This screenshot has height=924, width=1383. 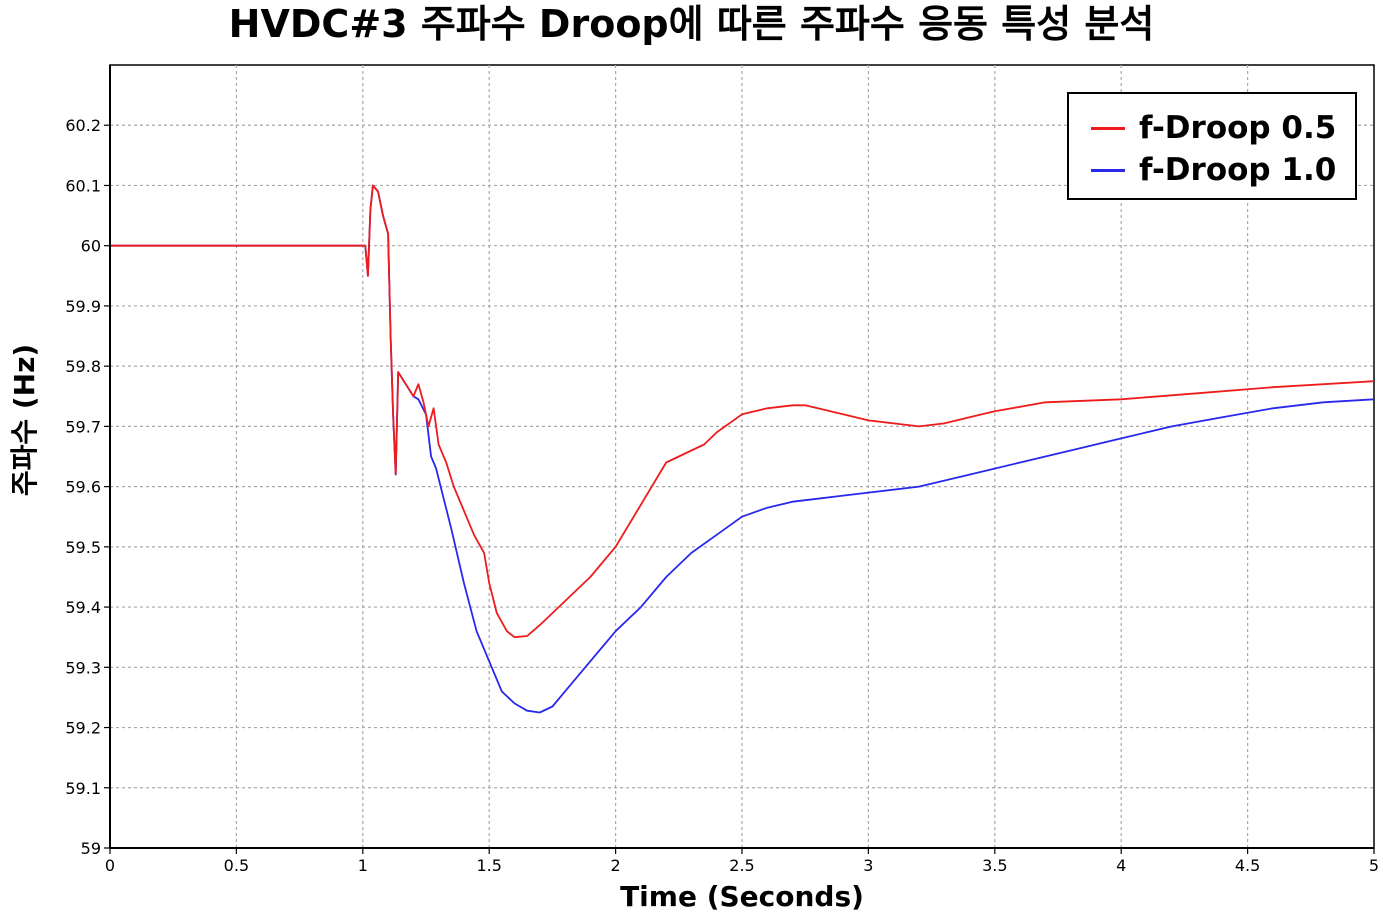 I want to click on legend-swatch-blue, so click(x=1108, y=170).